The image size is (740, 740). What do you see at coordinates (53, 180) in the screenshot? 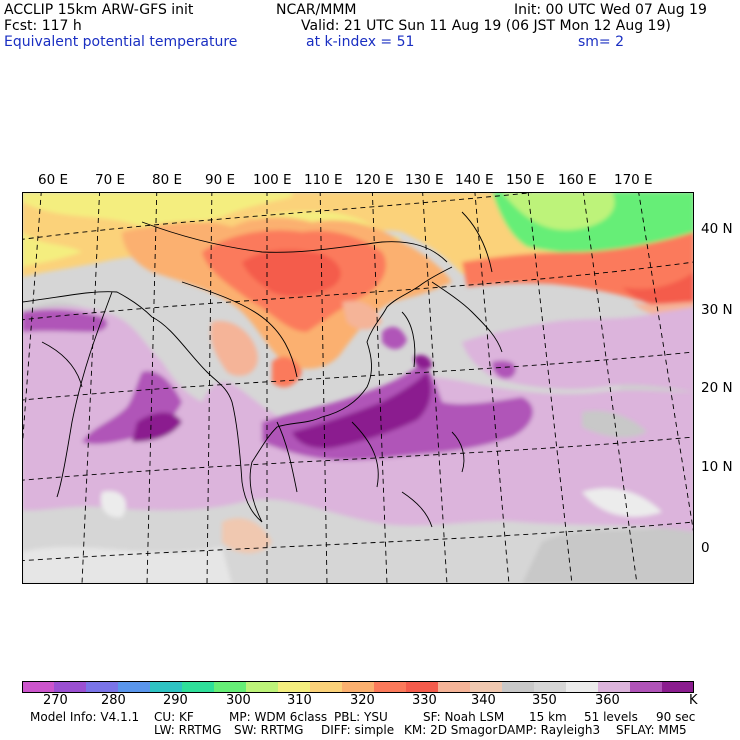
I see `lon-label: 60 E` at bounding box center [53, 180].